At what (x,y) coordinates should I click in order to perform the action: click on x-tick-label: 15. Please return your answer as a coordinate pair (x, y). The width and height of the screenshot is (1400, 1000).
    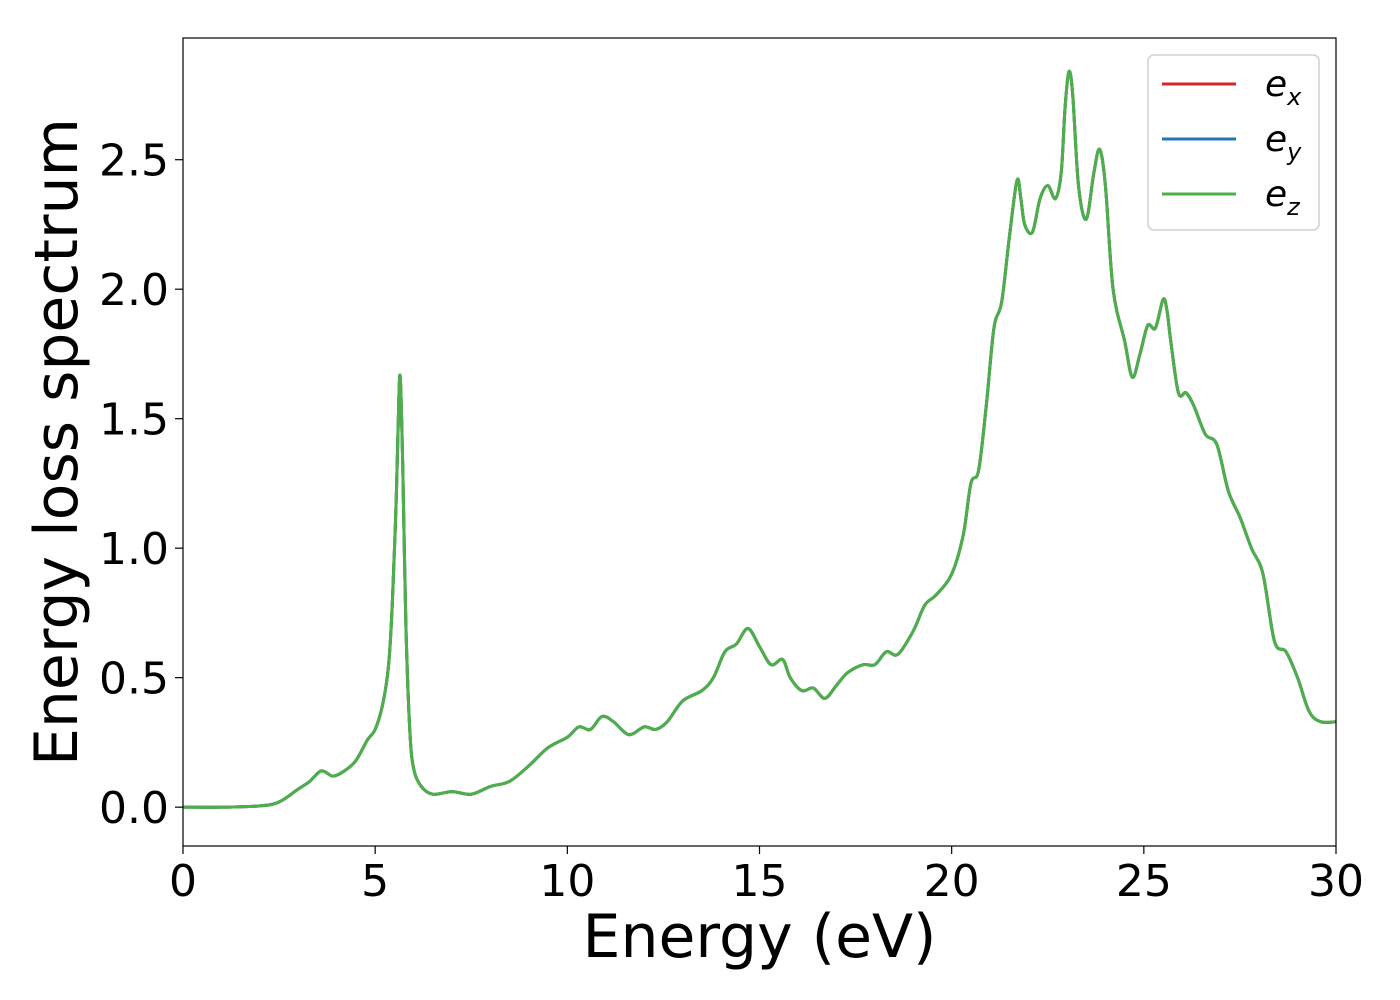
    Looking at the image, I should click on (760, 881).